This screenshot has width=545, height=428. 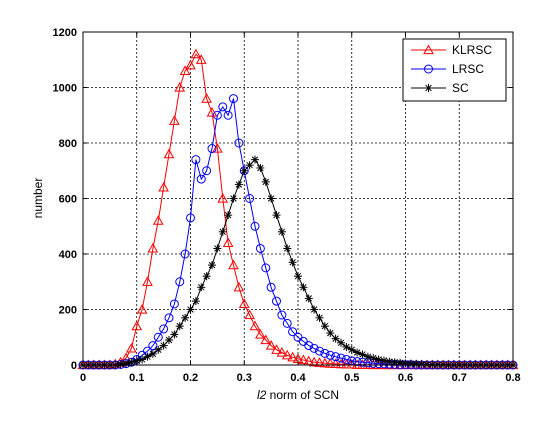 What do you see at coordinates (447, 69) in the screenshot?
I see `legend-entry-lrsc: LRSC` at bounding box center [447, 69].